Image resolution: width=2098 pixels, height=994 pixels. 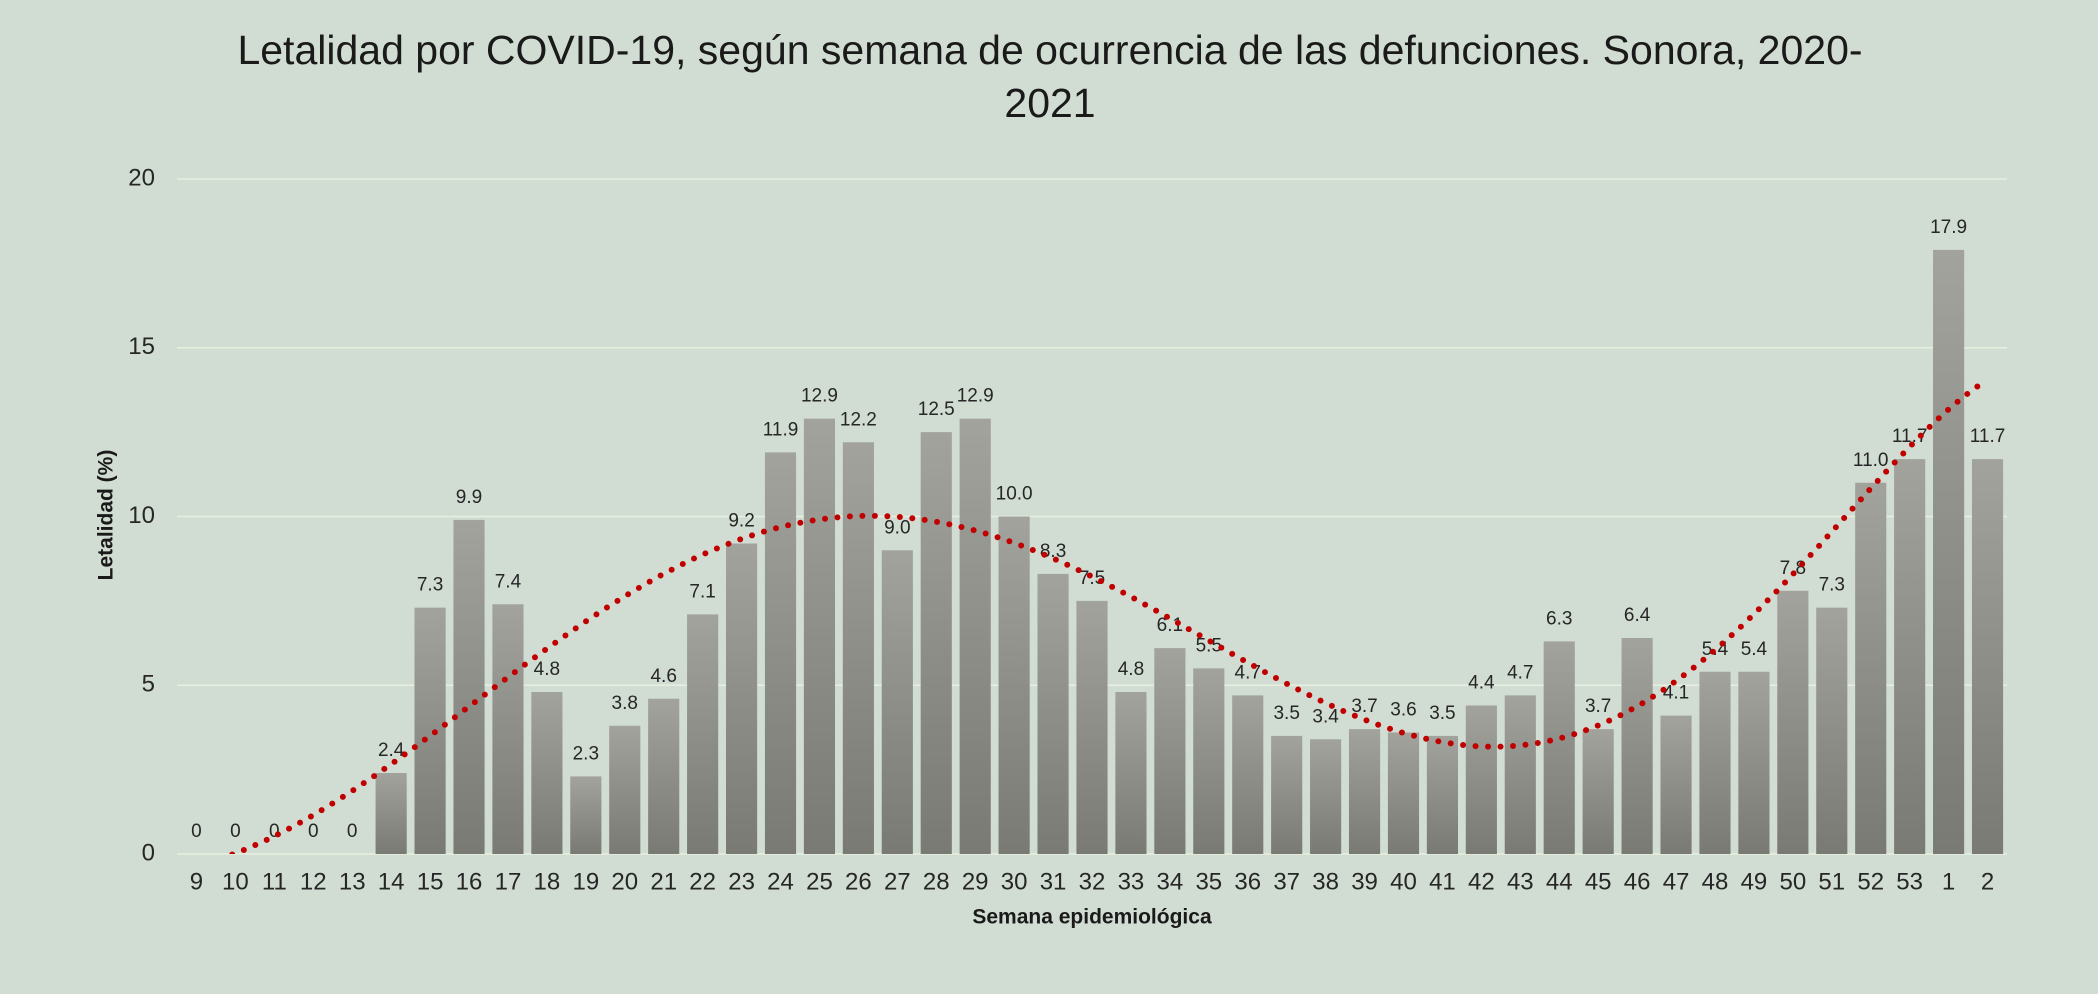 What do you see at coordinates (1092, 917) in the screenshot?
I see `x-axis-title: Semana epidemiológica` at bounding box center [1092, 917].